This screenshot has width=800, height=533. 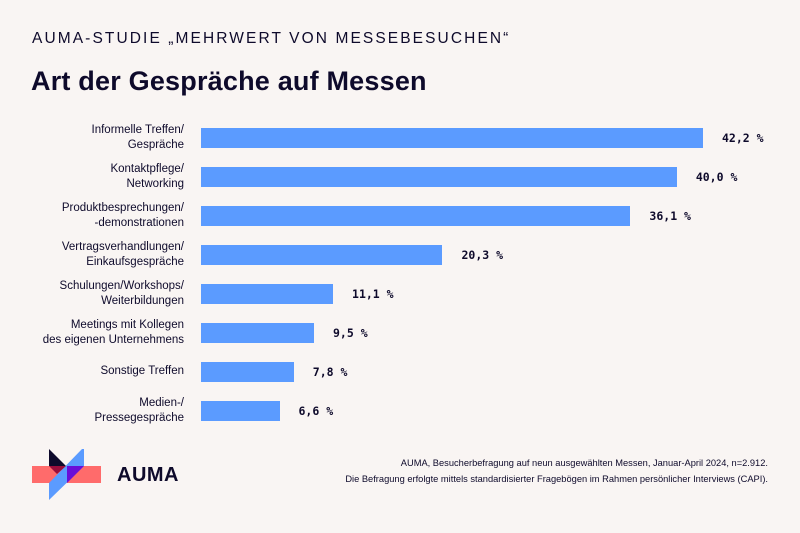 I want to click on value-label: 20,3 %, so click(x=482, y=255).